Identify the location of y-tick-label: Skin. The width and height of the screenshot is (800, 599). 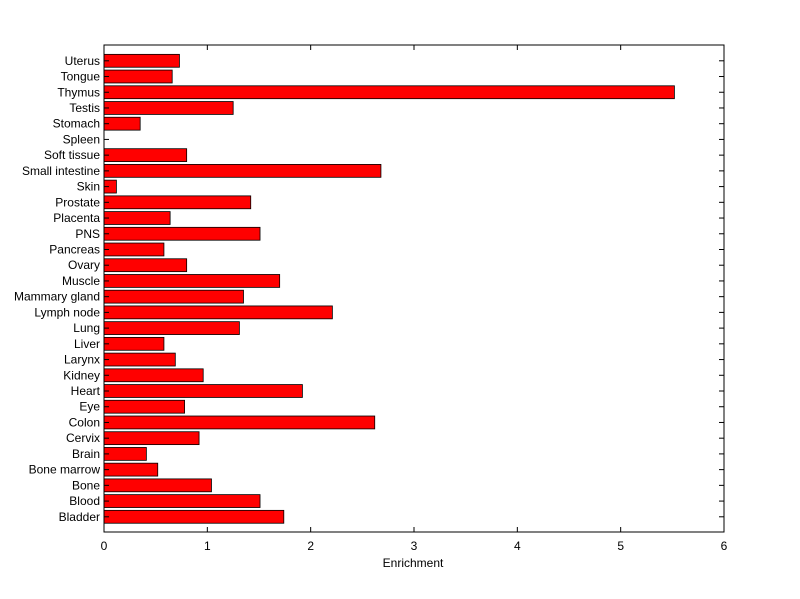
(88, 187).